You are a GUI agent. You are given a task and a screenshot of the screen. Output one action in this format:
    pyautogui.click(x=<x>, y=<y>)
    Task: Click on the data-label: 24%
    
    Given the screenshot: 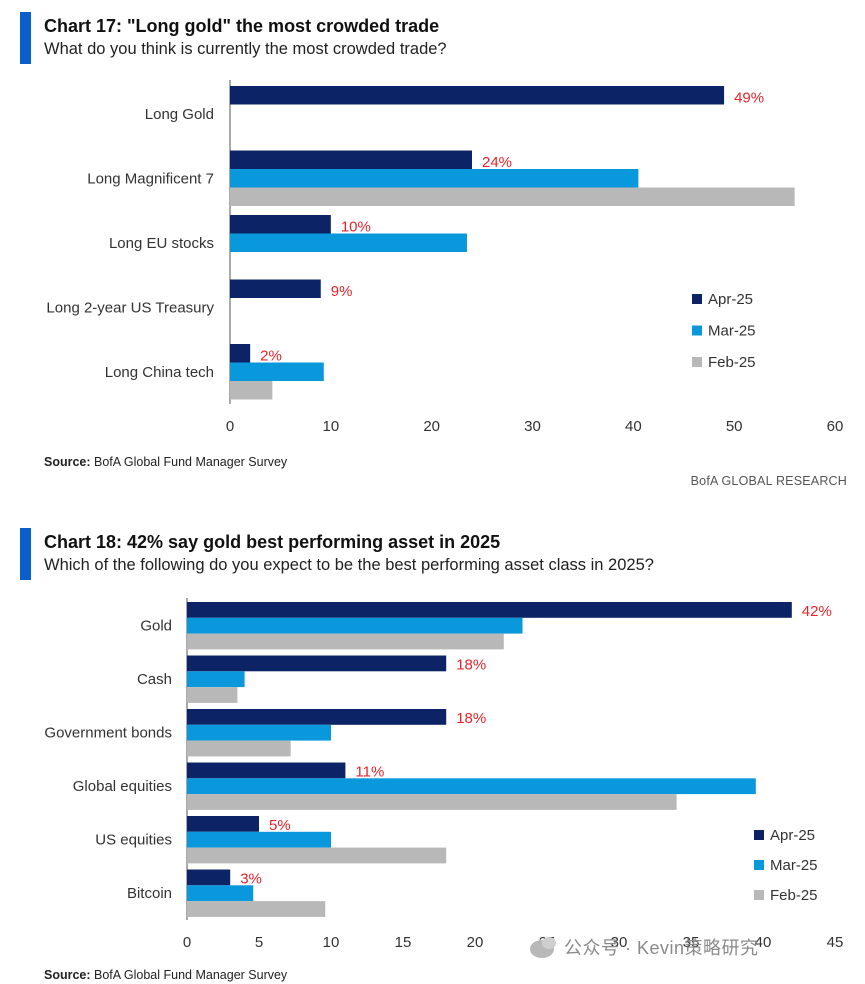 What is the action you would take?
    pyautogui.click(x=497, y=162)
    